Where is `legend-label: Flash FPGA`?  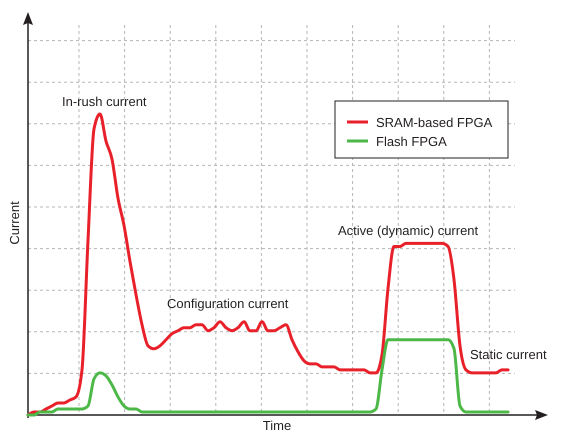 legend-label: Flash FPGA is located at coordinates (412, 141).